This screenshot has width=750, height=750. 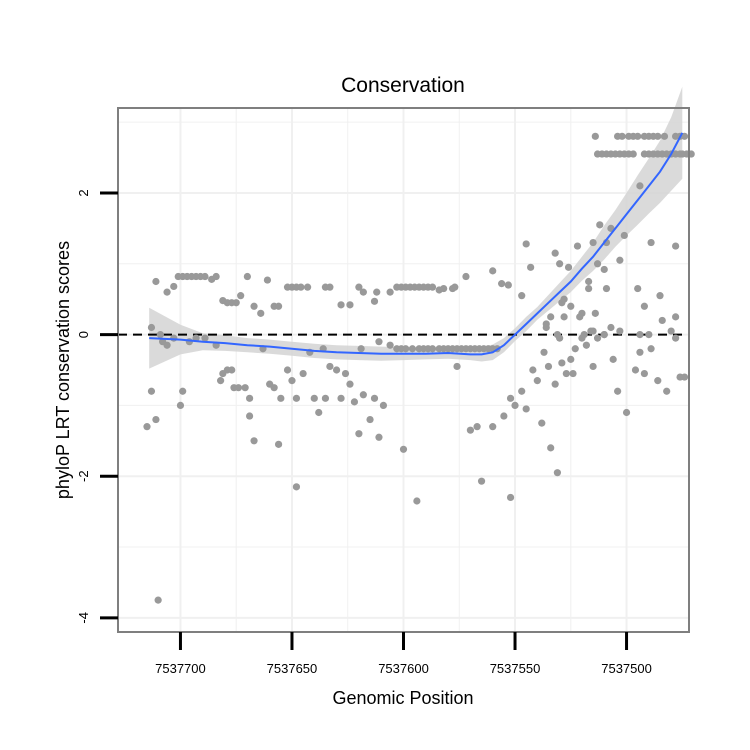 What do you see at coordinates (403, 654) in the screenshot?
I see `x-axis-ticks: 7537700 7537650 7537600 7537550 7537500` at bounding box center [403, 654].